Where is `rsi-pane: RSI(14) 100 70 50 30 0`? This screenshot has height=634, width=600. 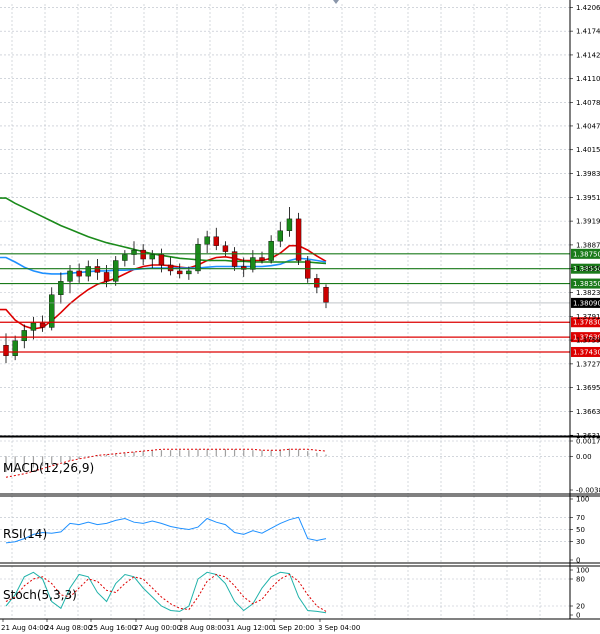 rsi-pane: RSI(14) 100 70 50 30 0 is located at coordinates (294, 530).